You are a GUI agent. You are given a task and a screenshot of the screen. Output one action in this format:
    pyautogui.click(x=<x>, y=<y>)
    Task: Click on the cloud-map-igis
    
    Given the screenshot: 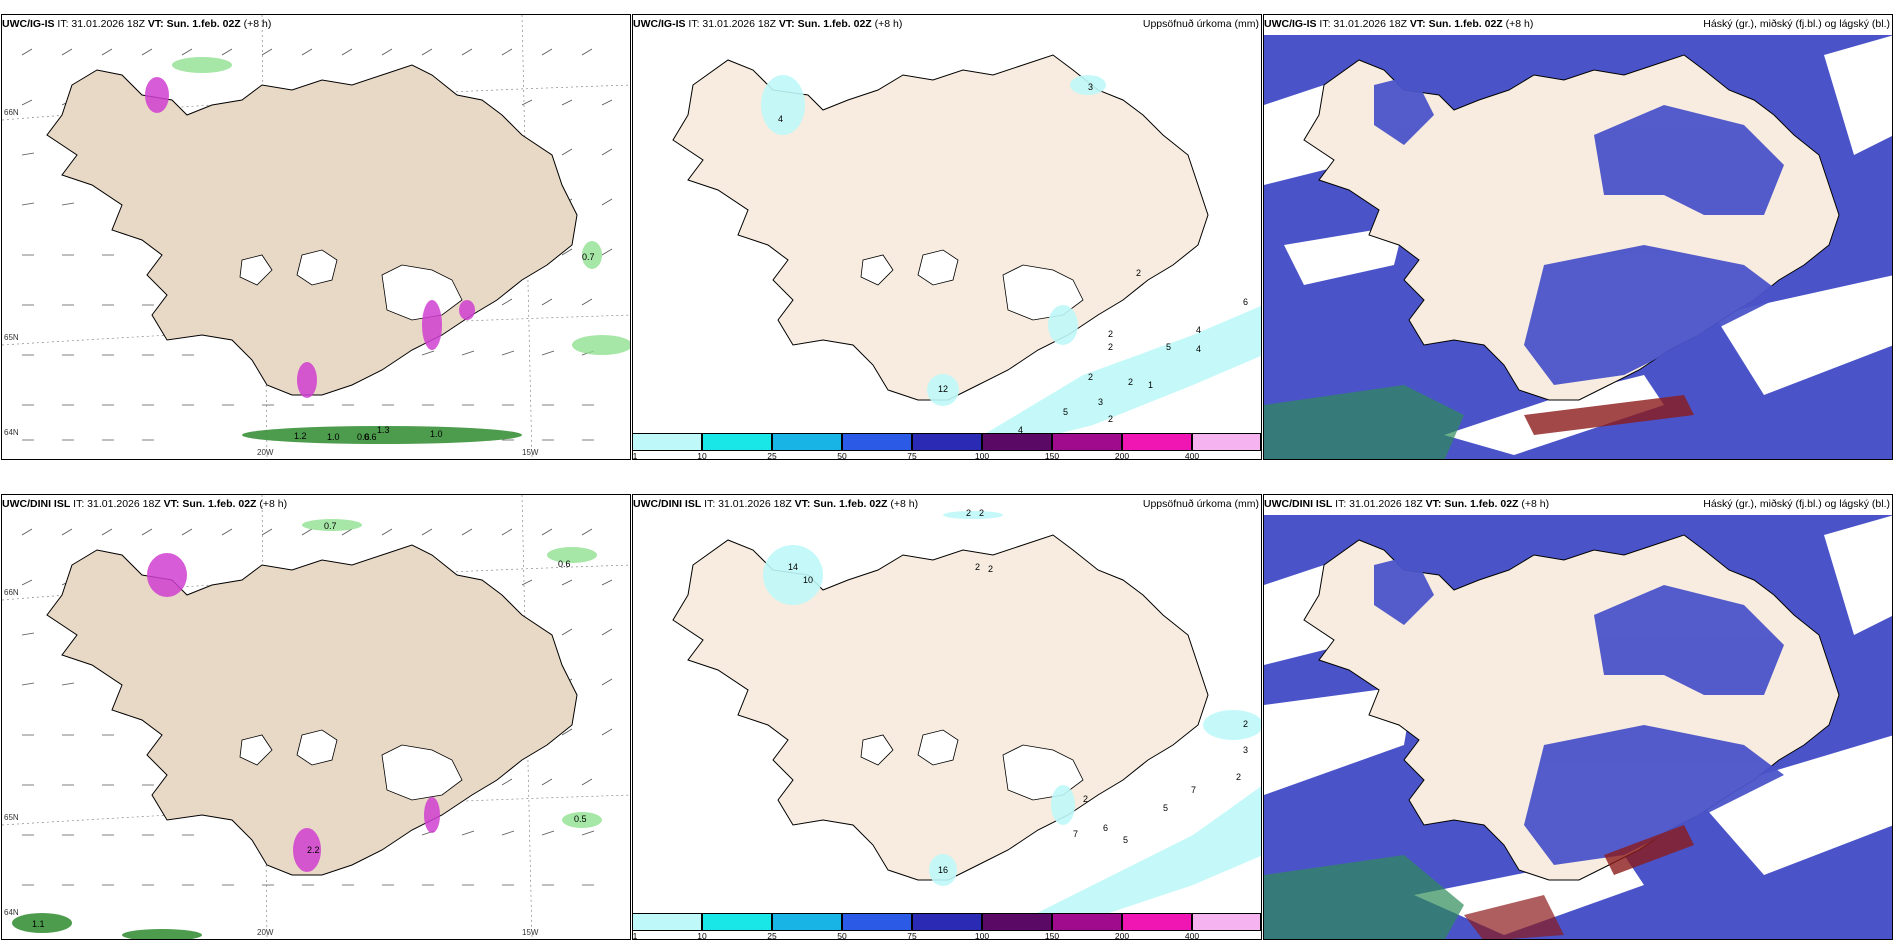 What is the action you would take?
    pyautogui.click(x=1578, y=247)
    